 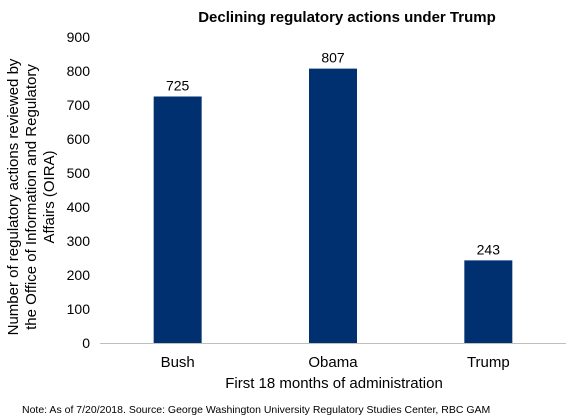 What do you see at coordinates (488, 362) in the screenshot?
I see `category-label-trump: Trump` at bounding box center [488, 362].